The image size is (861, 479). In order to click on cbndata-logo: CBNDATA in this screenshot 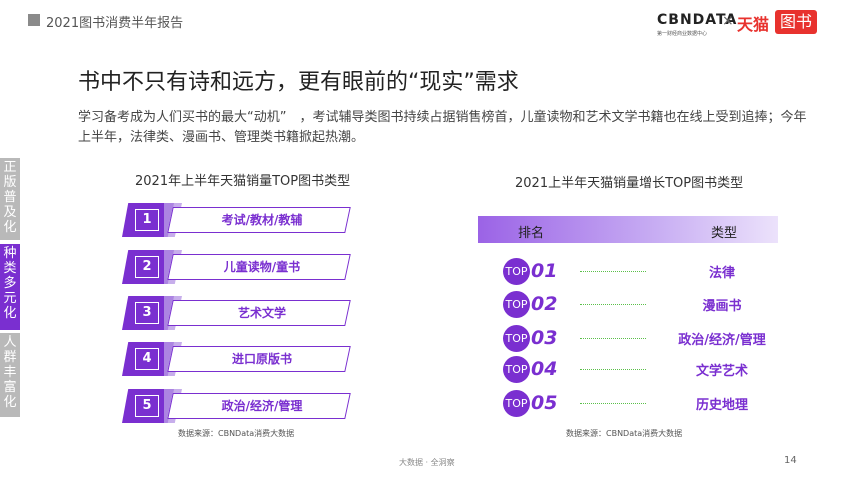, I will do `click(697, 20)`.